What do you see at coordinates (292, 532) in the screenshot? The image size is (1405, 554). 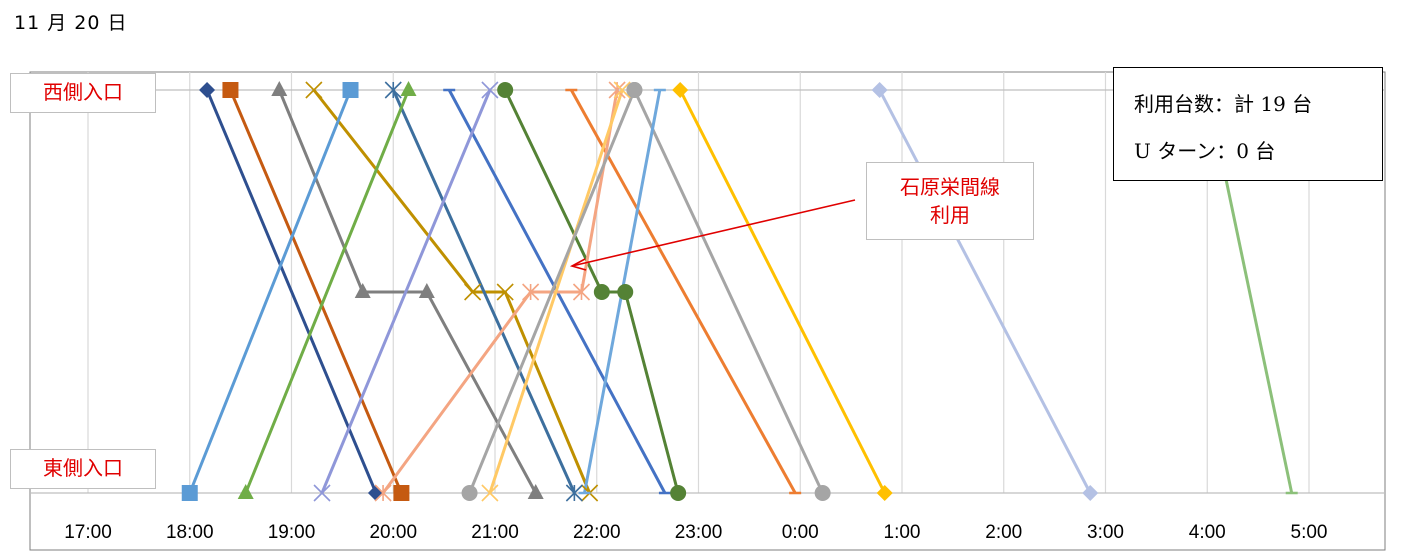 I see `x-tick-label: 19:00` at bounding box center [292, 532].